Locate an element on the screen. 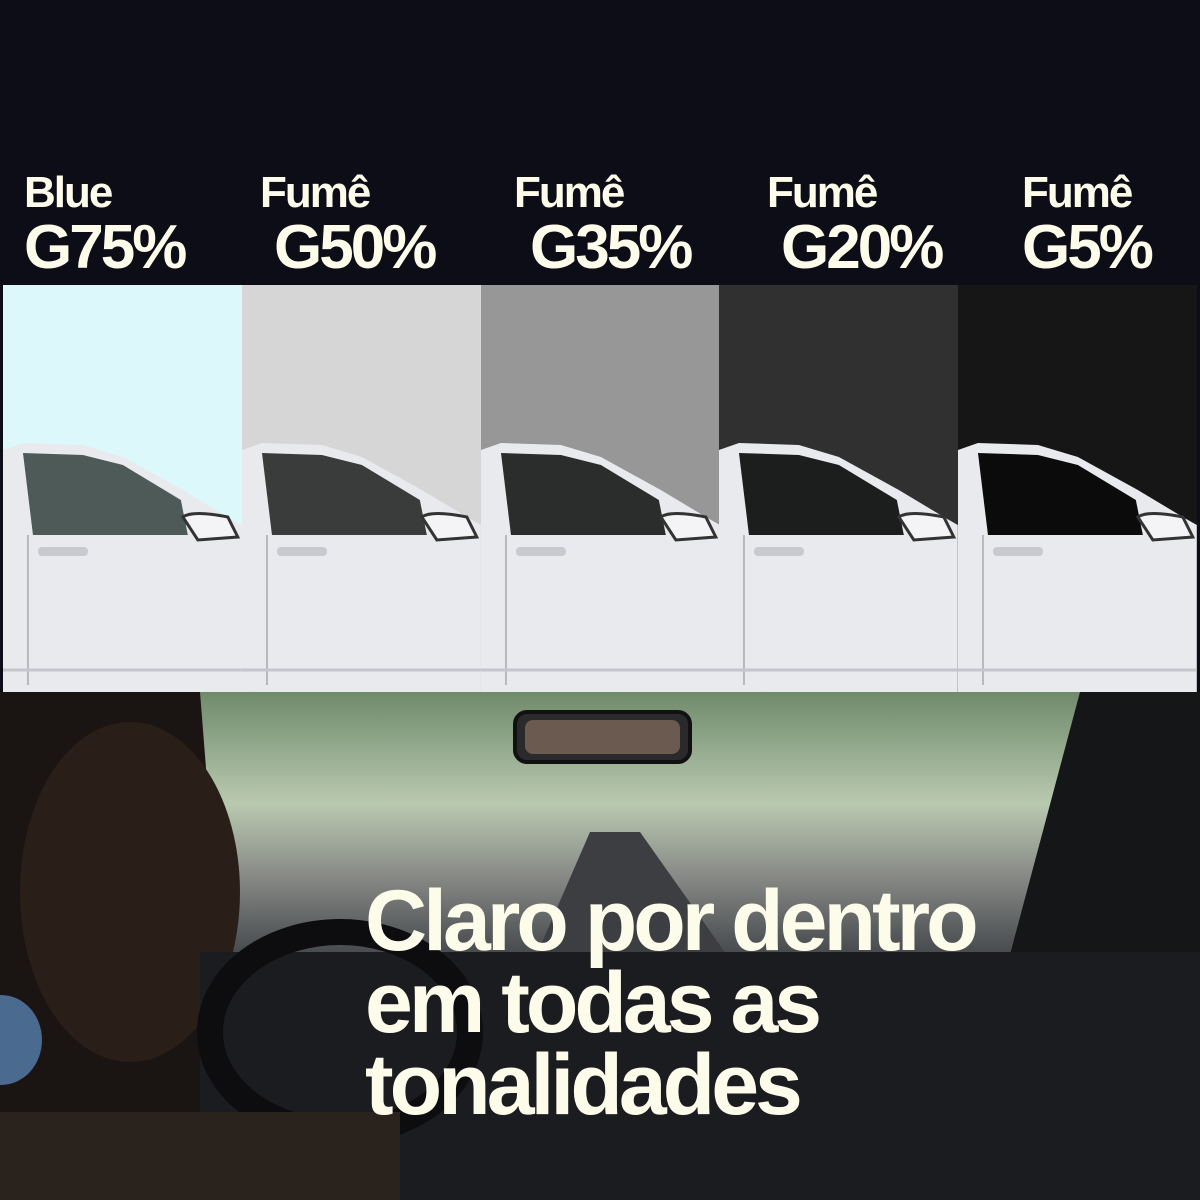 The height and width of the screenshot is (1200, 1200). tint-value: G35% is located at coordinates (611, 247).